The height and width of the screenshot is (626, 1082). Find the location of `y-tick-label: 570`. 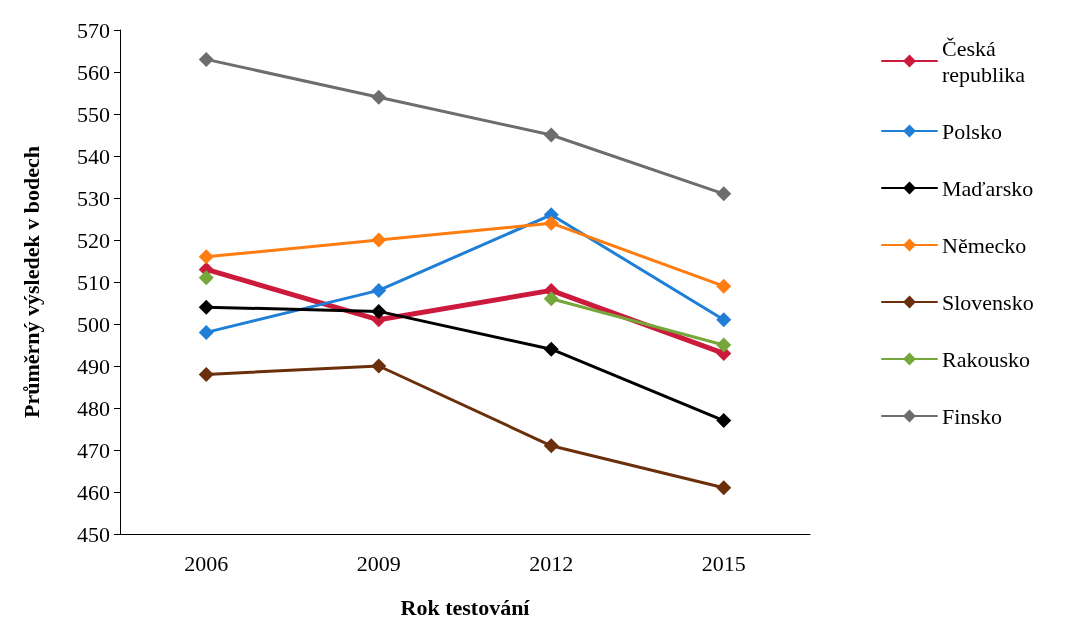

y-tick-label: 570 is located at coordinates (93, 30).